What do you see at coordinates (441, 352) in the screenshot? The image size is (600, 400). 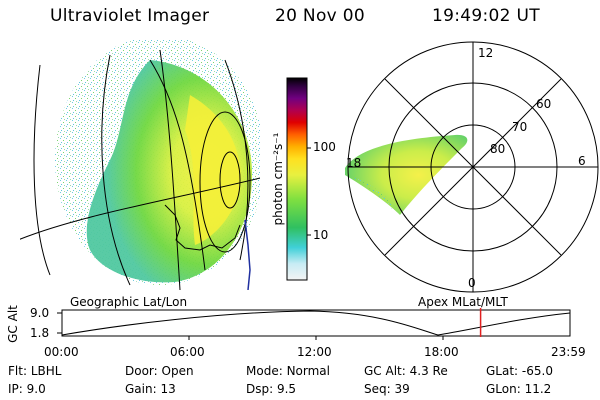 I see `timeline-xtick-3: 18:00` at bounding box center [441, 352].